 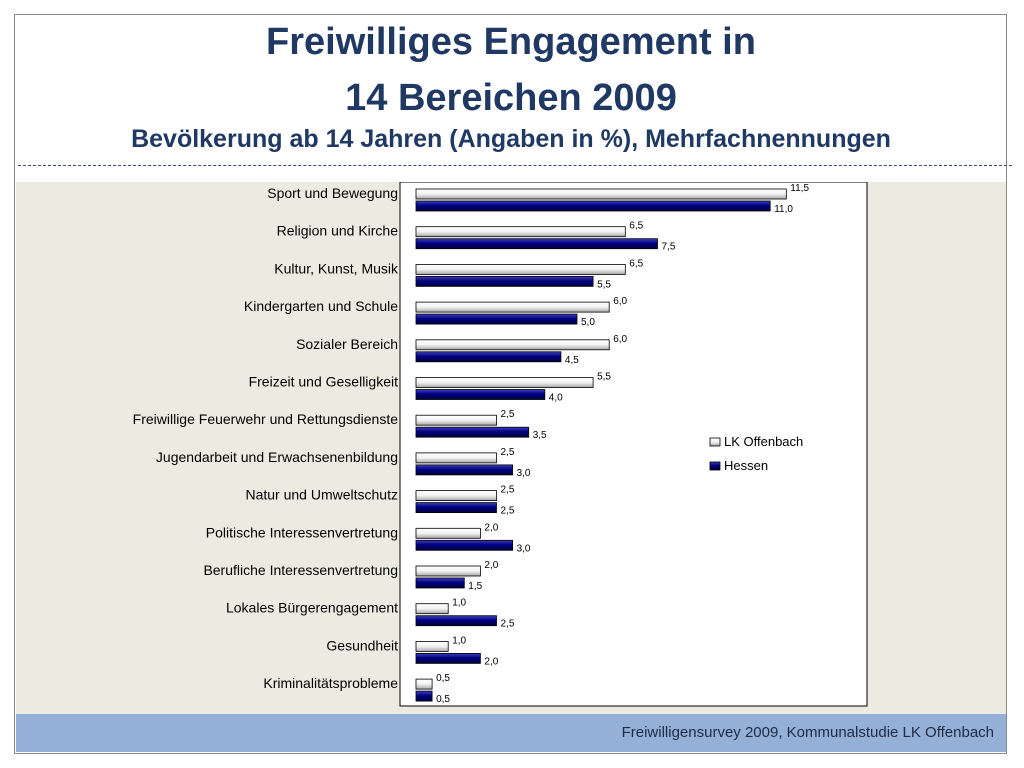 What do you see at coordinates (715, 442) in the screenshot?
I see `legend-swatch-lk-offenbach` at bounding box center [715, 442].